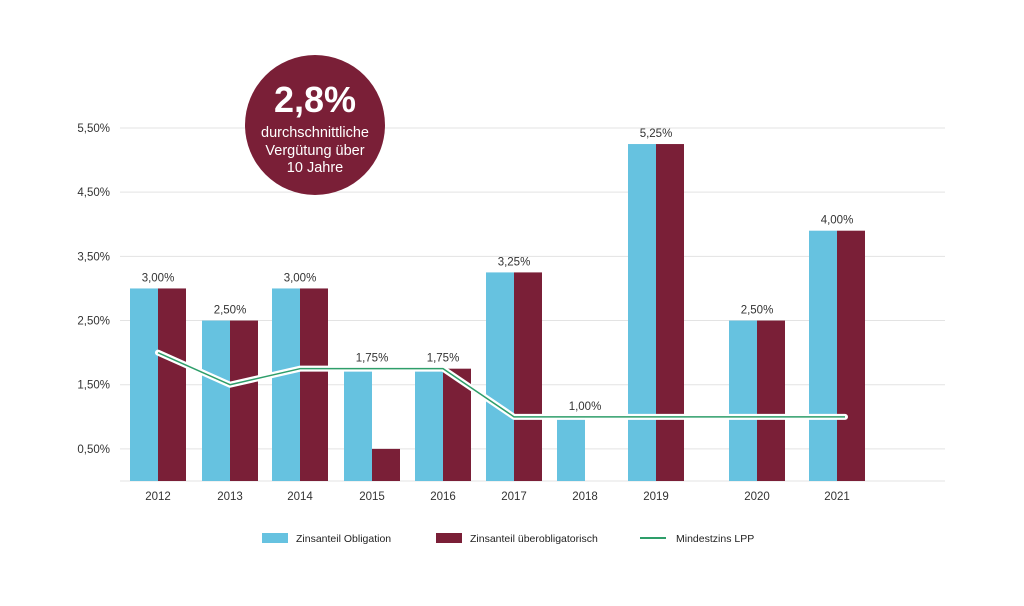 Image resolution: width=1024 pixels, height=606 pixels. Describe the element at coordinates (343, 539) in the screenshot. I see `legend-label-obligation: Zinsanteil Obligation` at that location.